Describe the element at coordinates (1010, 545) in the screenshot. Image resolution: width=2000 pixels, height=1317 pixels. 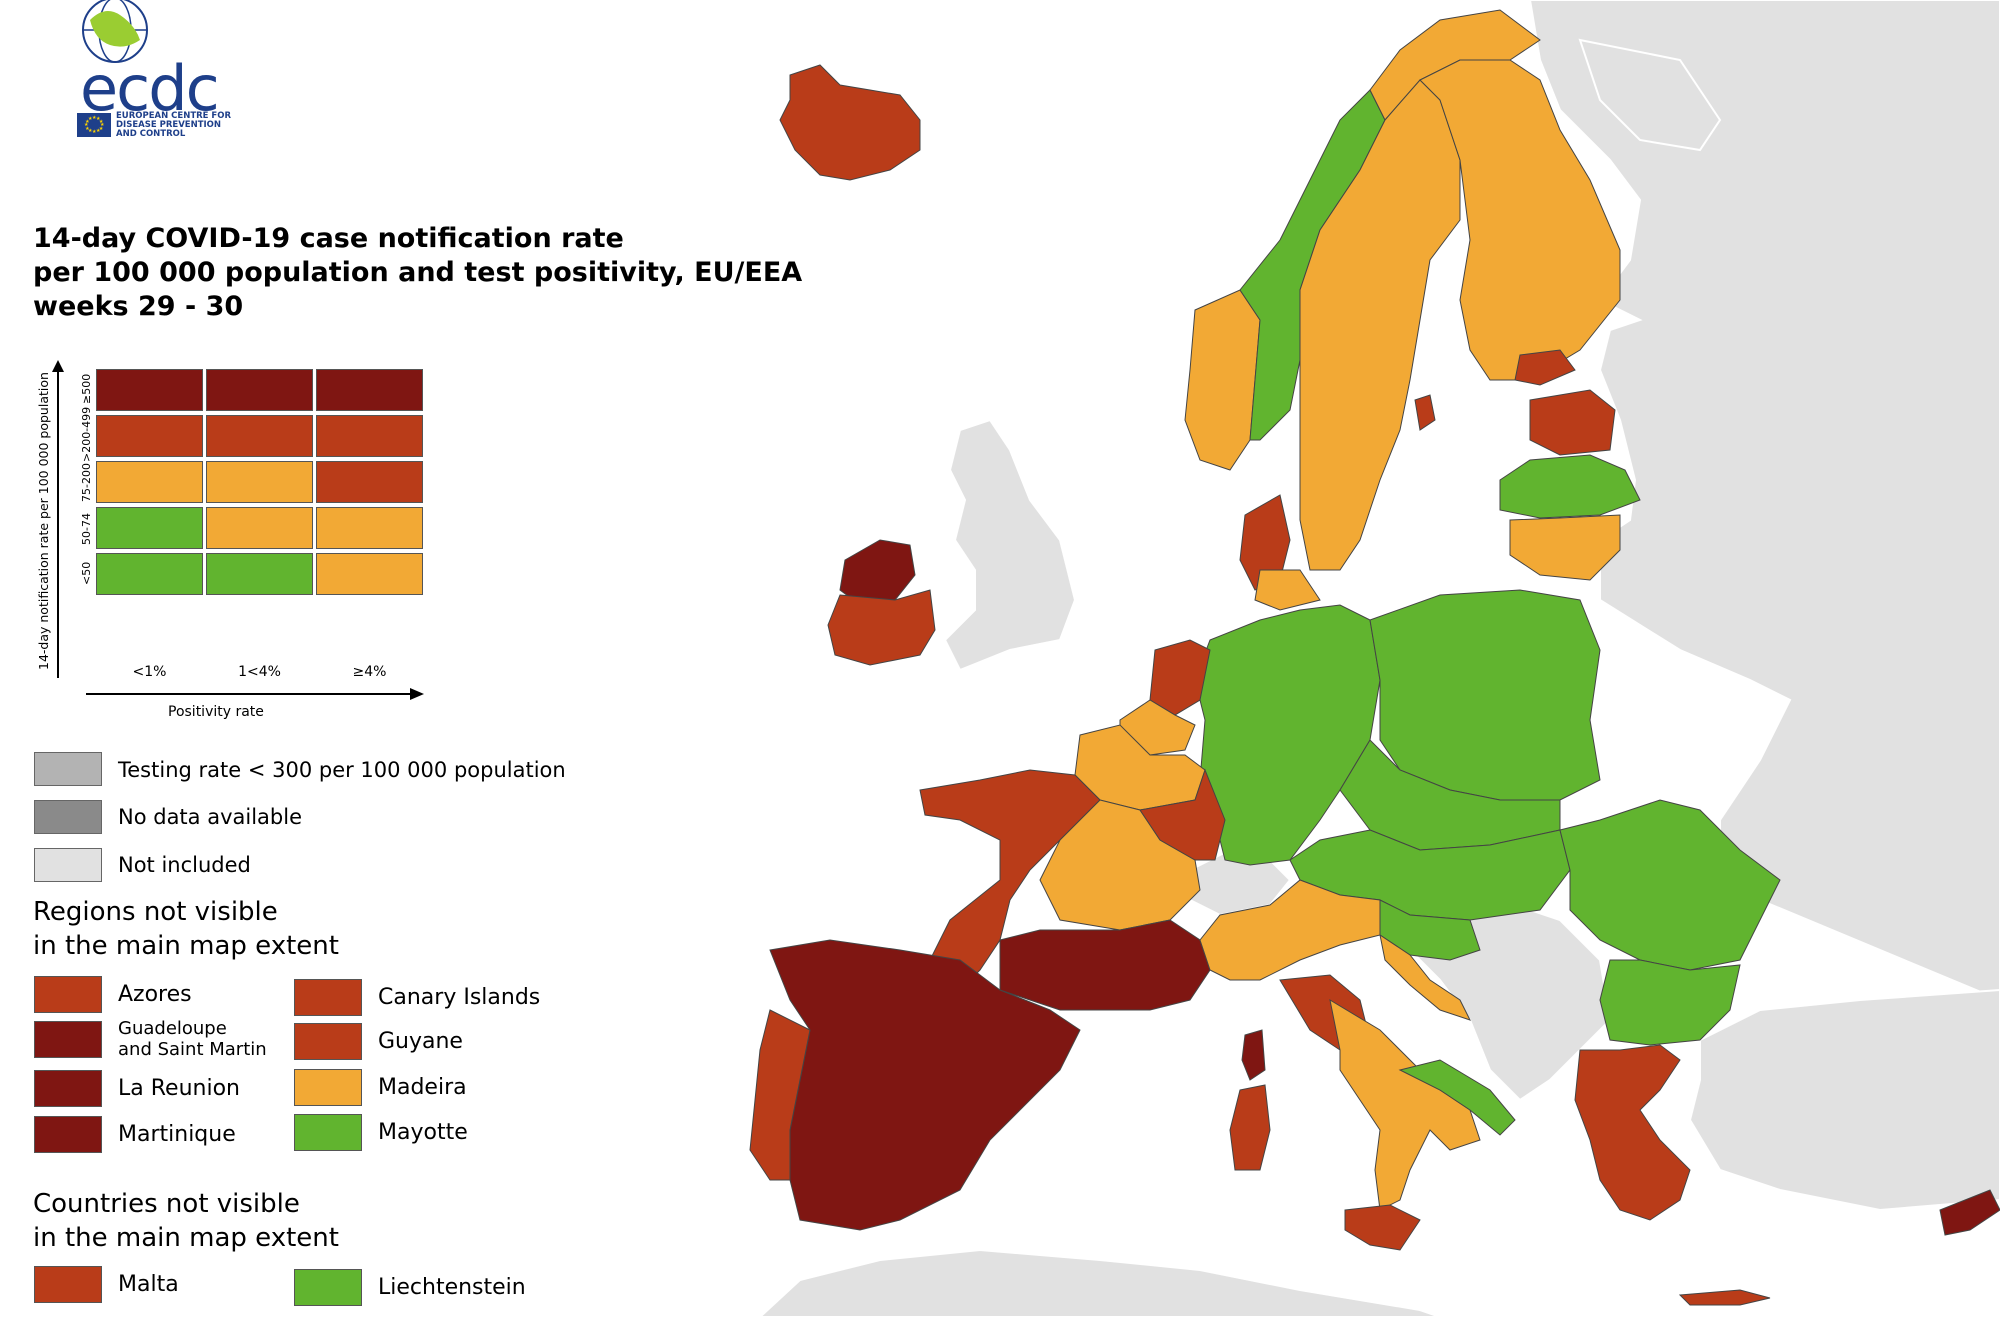
I see `region-great-britain` at that location.